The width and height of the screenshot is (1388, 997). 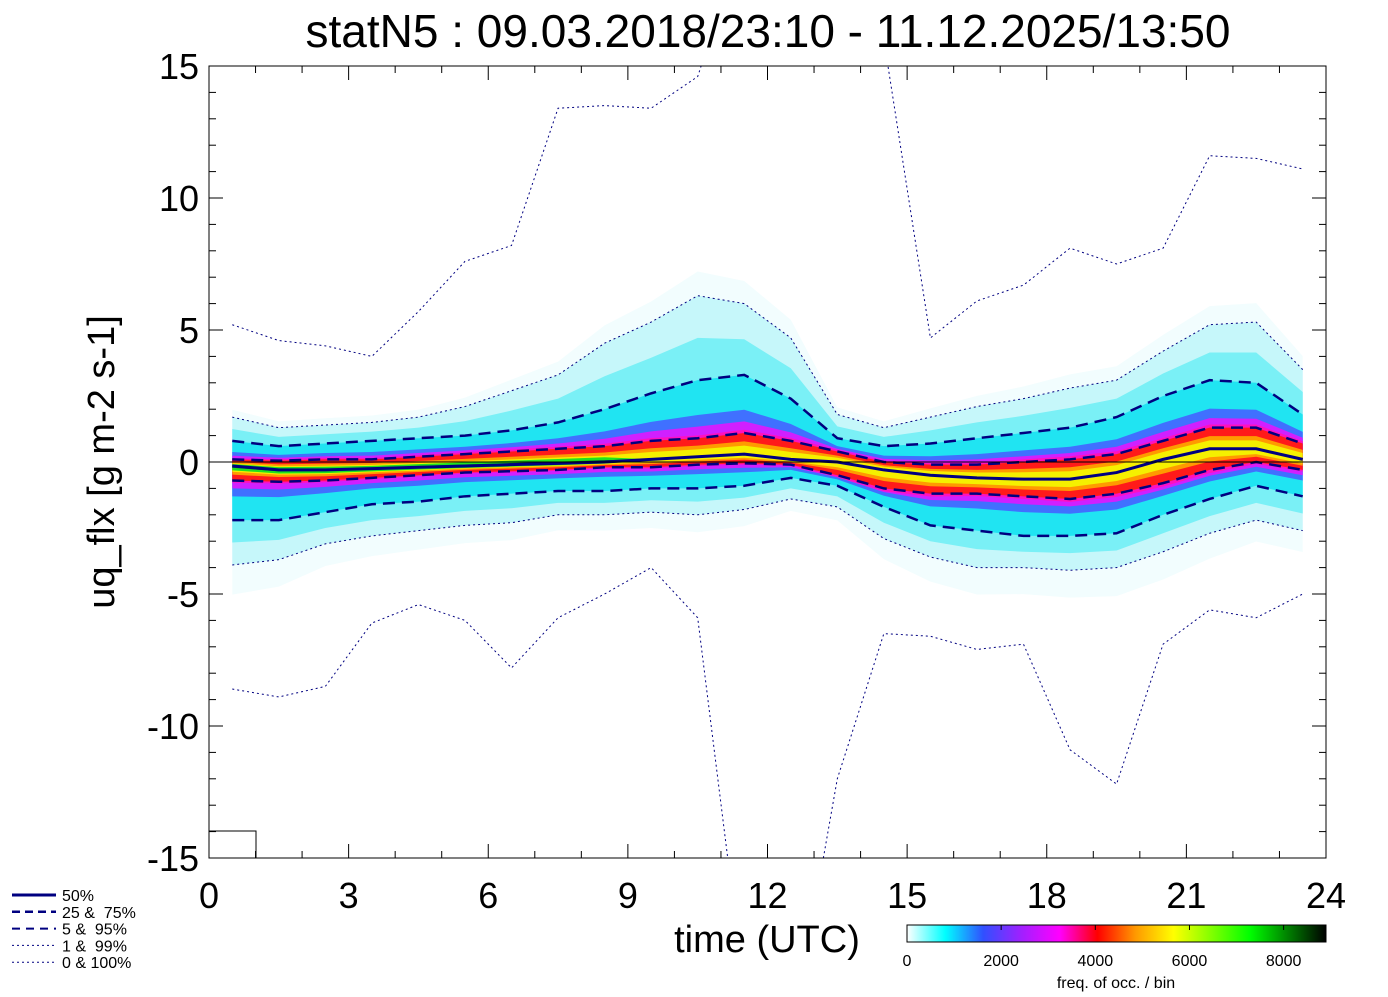 I want to click on colorbar-bar, so click(x=1116, y=933).